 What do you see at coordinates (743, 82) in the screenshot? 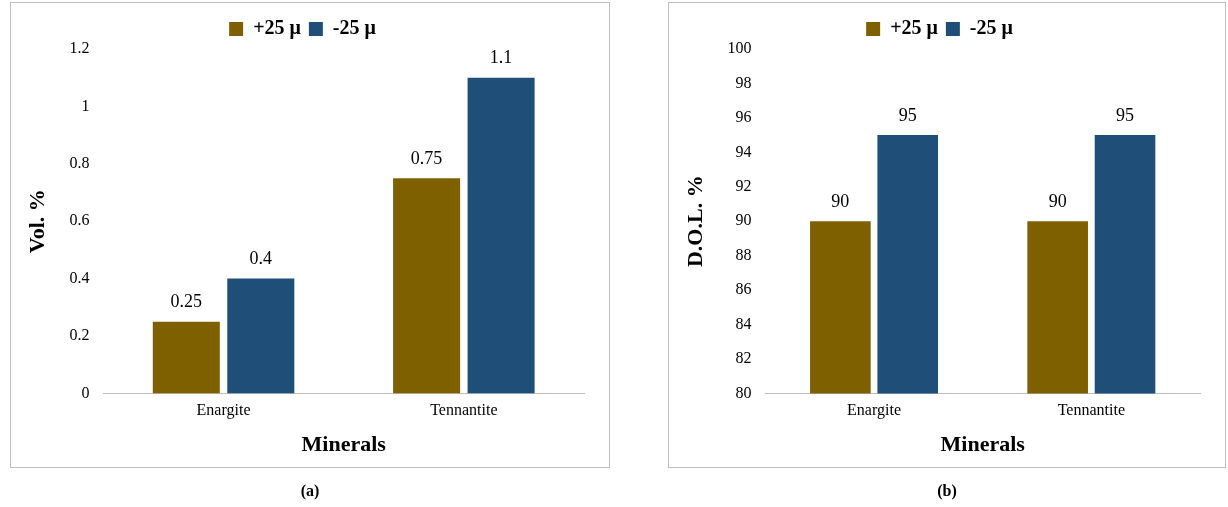
I see `y-tick-label: 98` at bounding box center [743, 82].